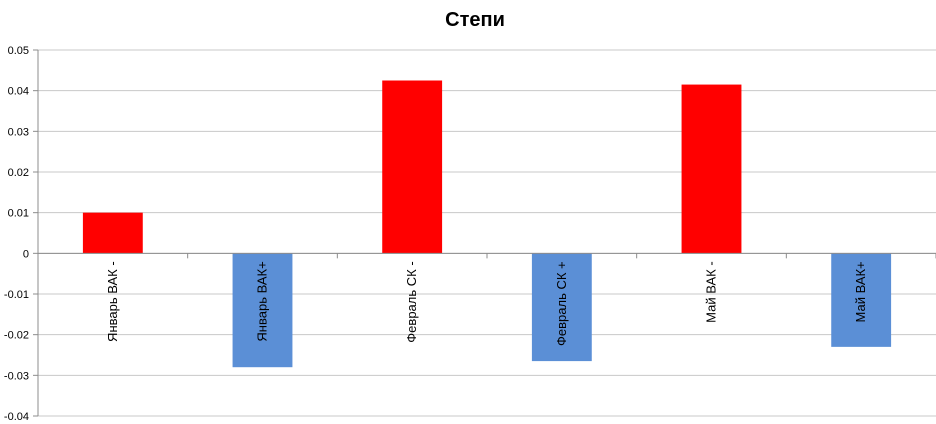 The image size is (936, 424). What do you see at coordinates (18, 173) in the screenshot?
I see `y-tick-label: 0.02` at bounding box center [18, 173].